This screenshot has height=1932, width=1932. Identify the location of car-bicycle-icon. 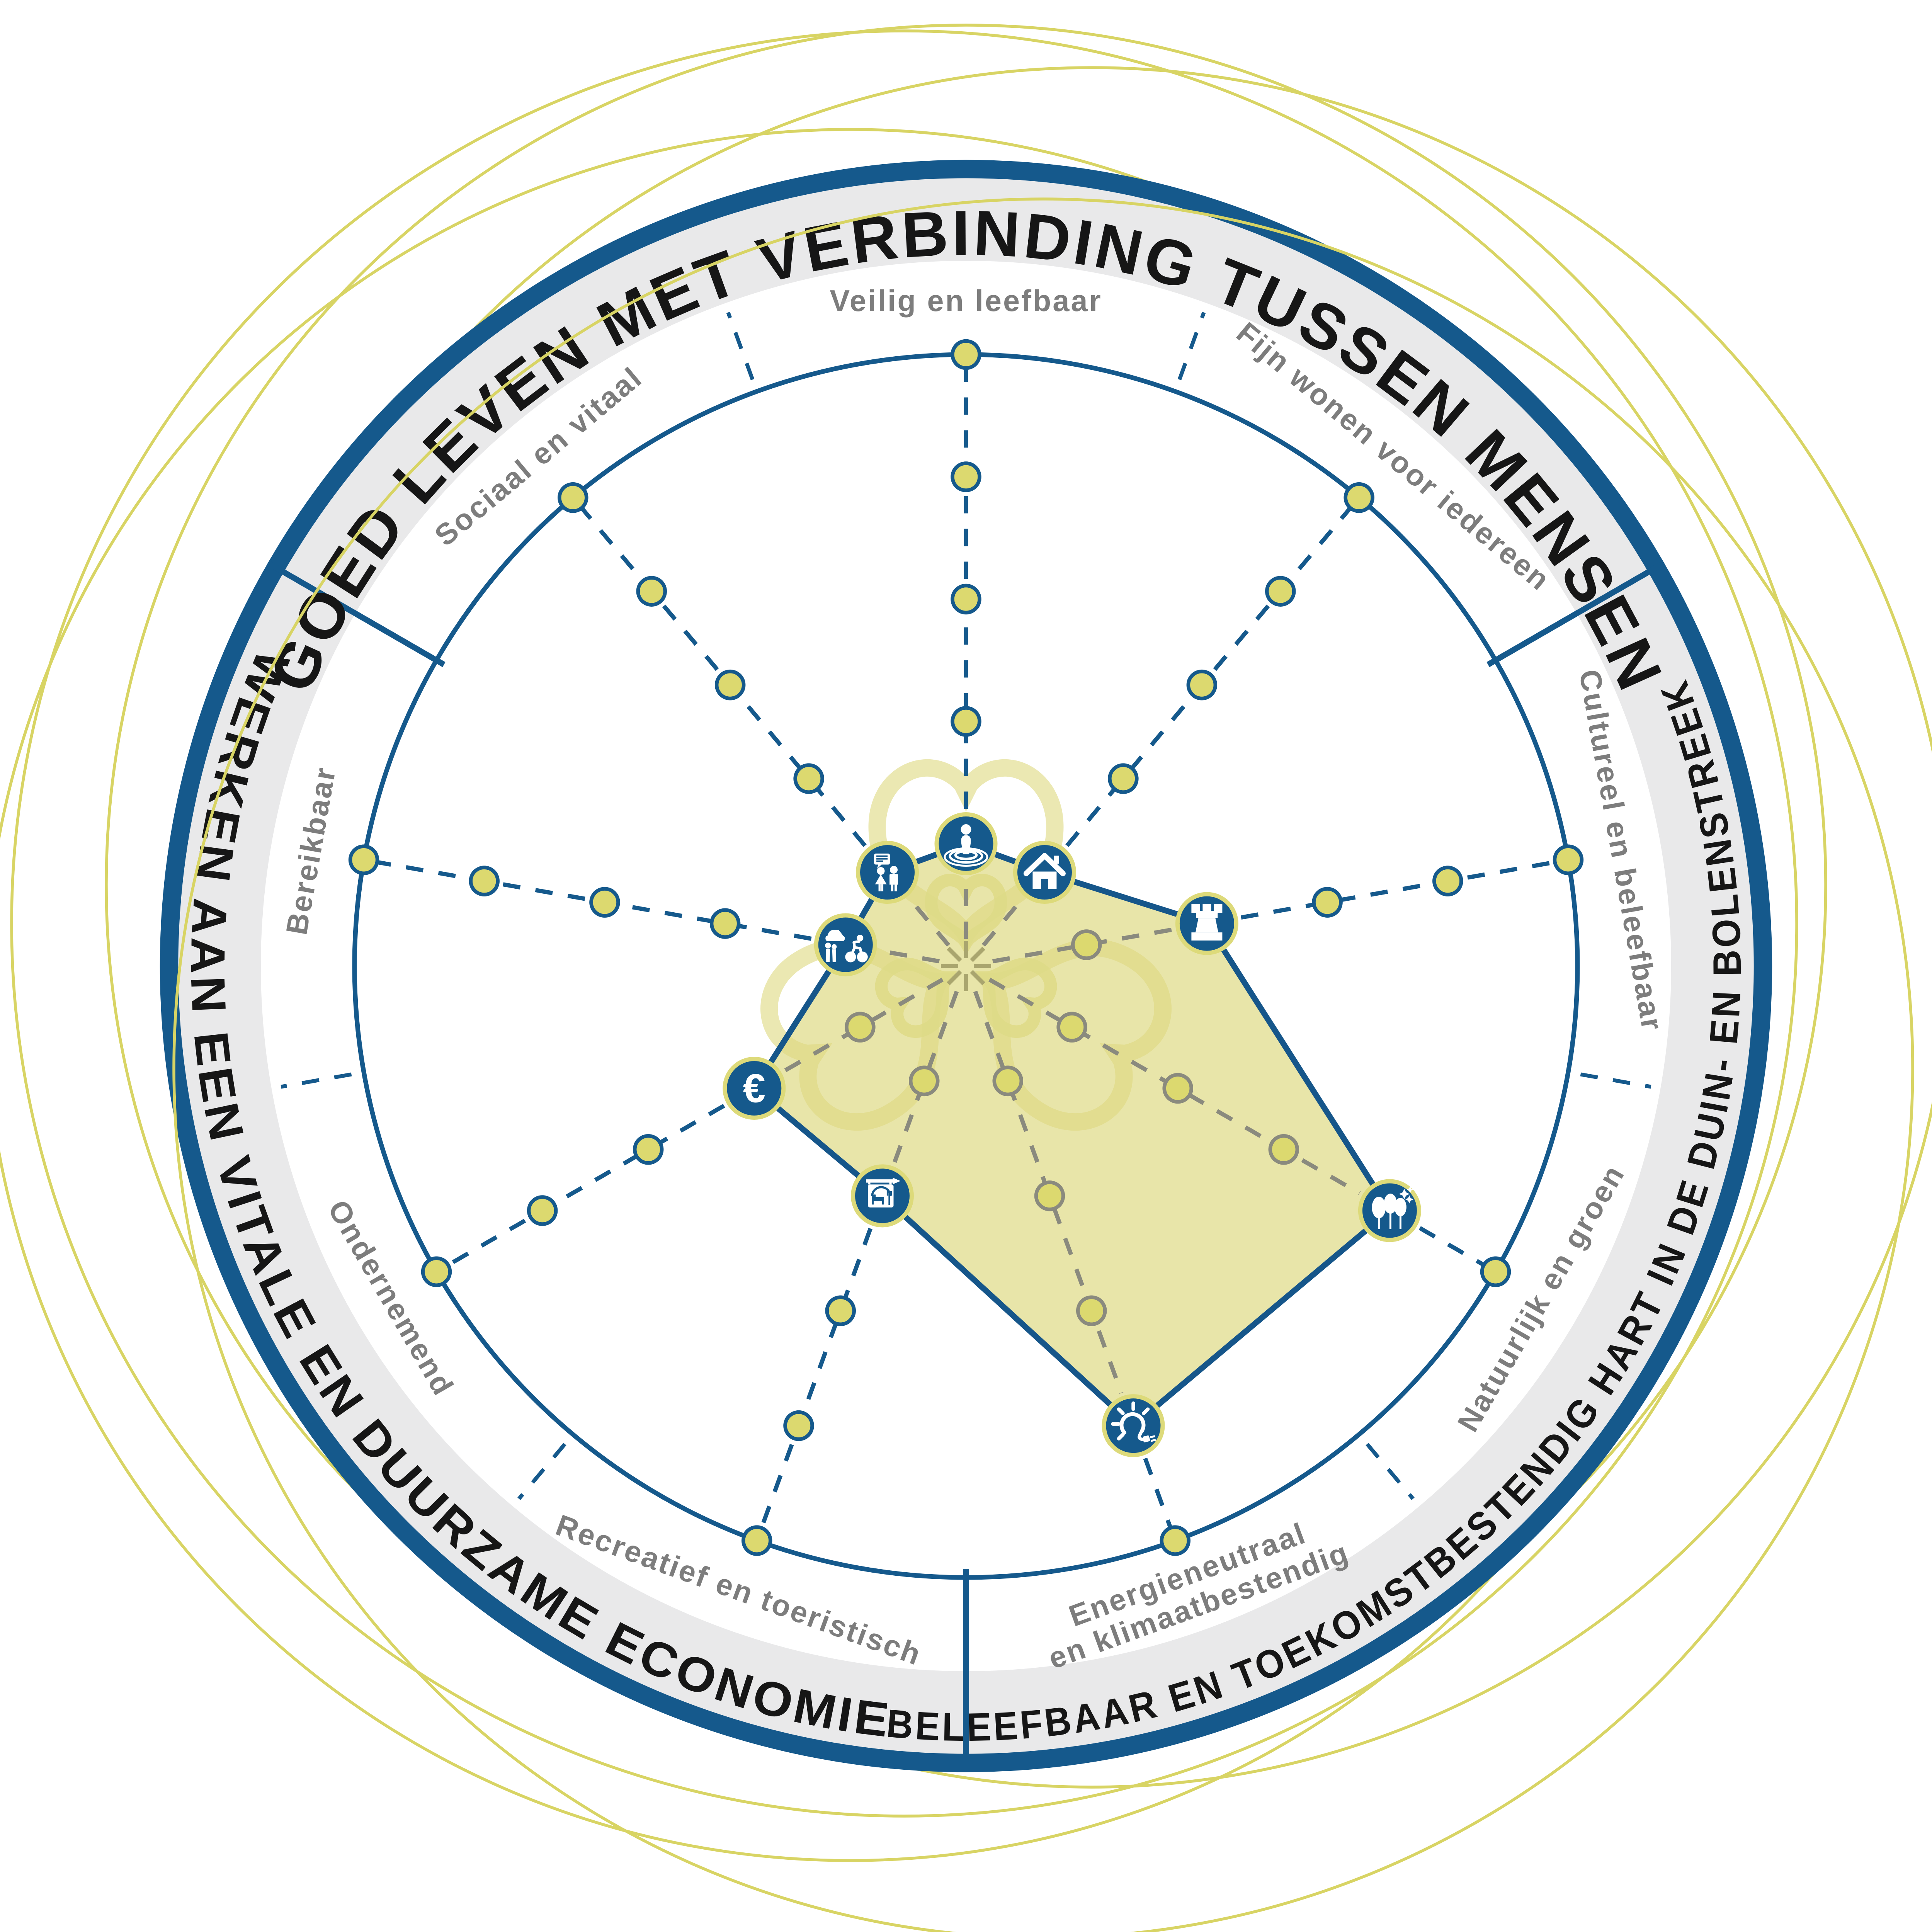
(845, 944).